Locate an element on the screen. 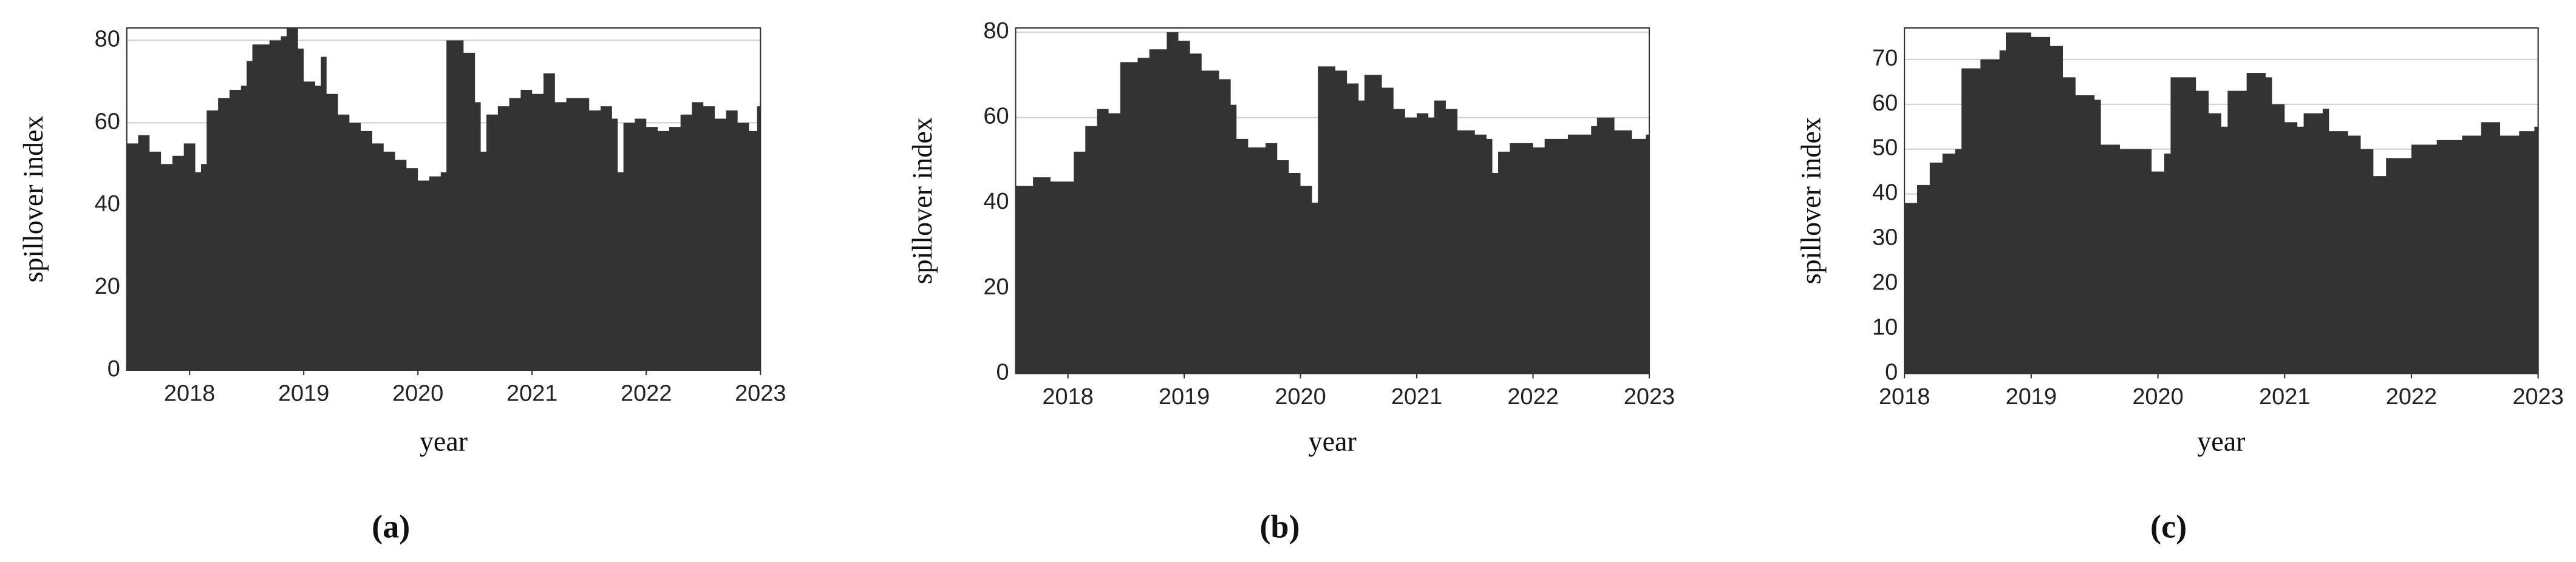  y-tick-label: 30 is located at coordinates (1885, 238).